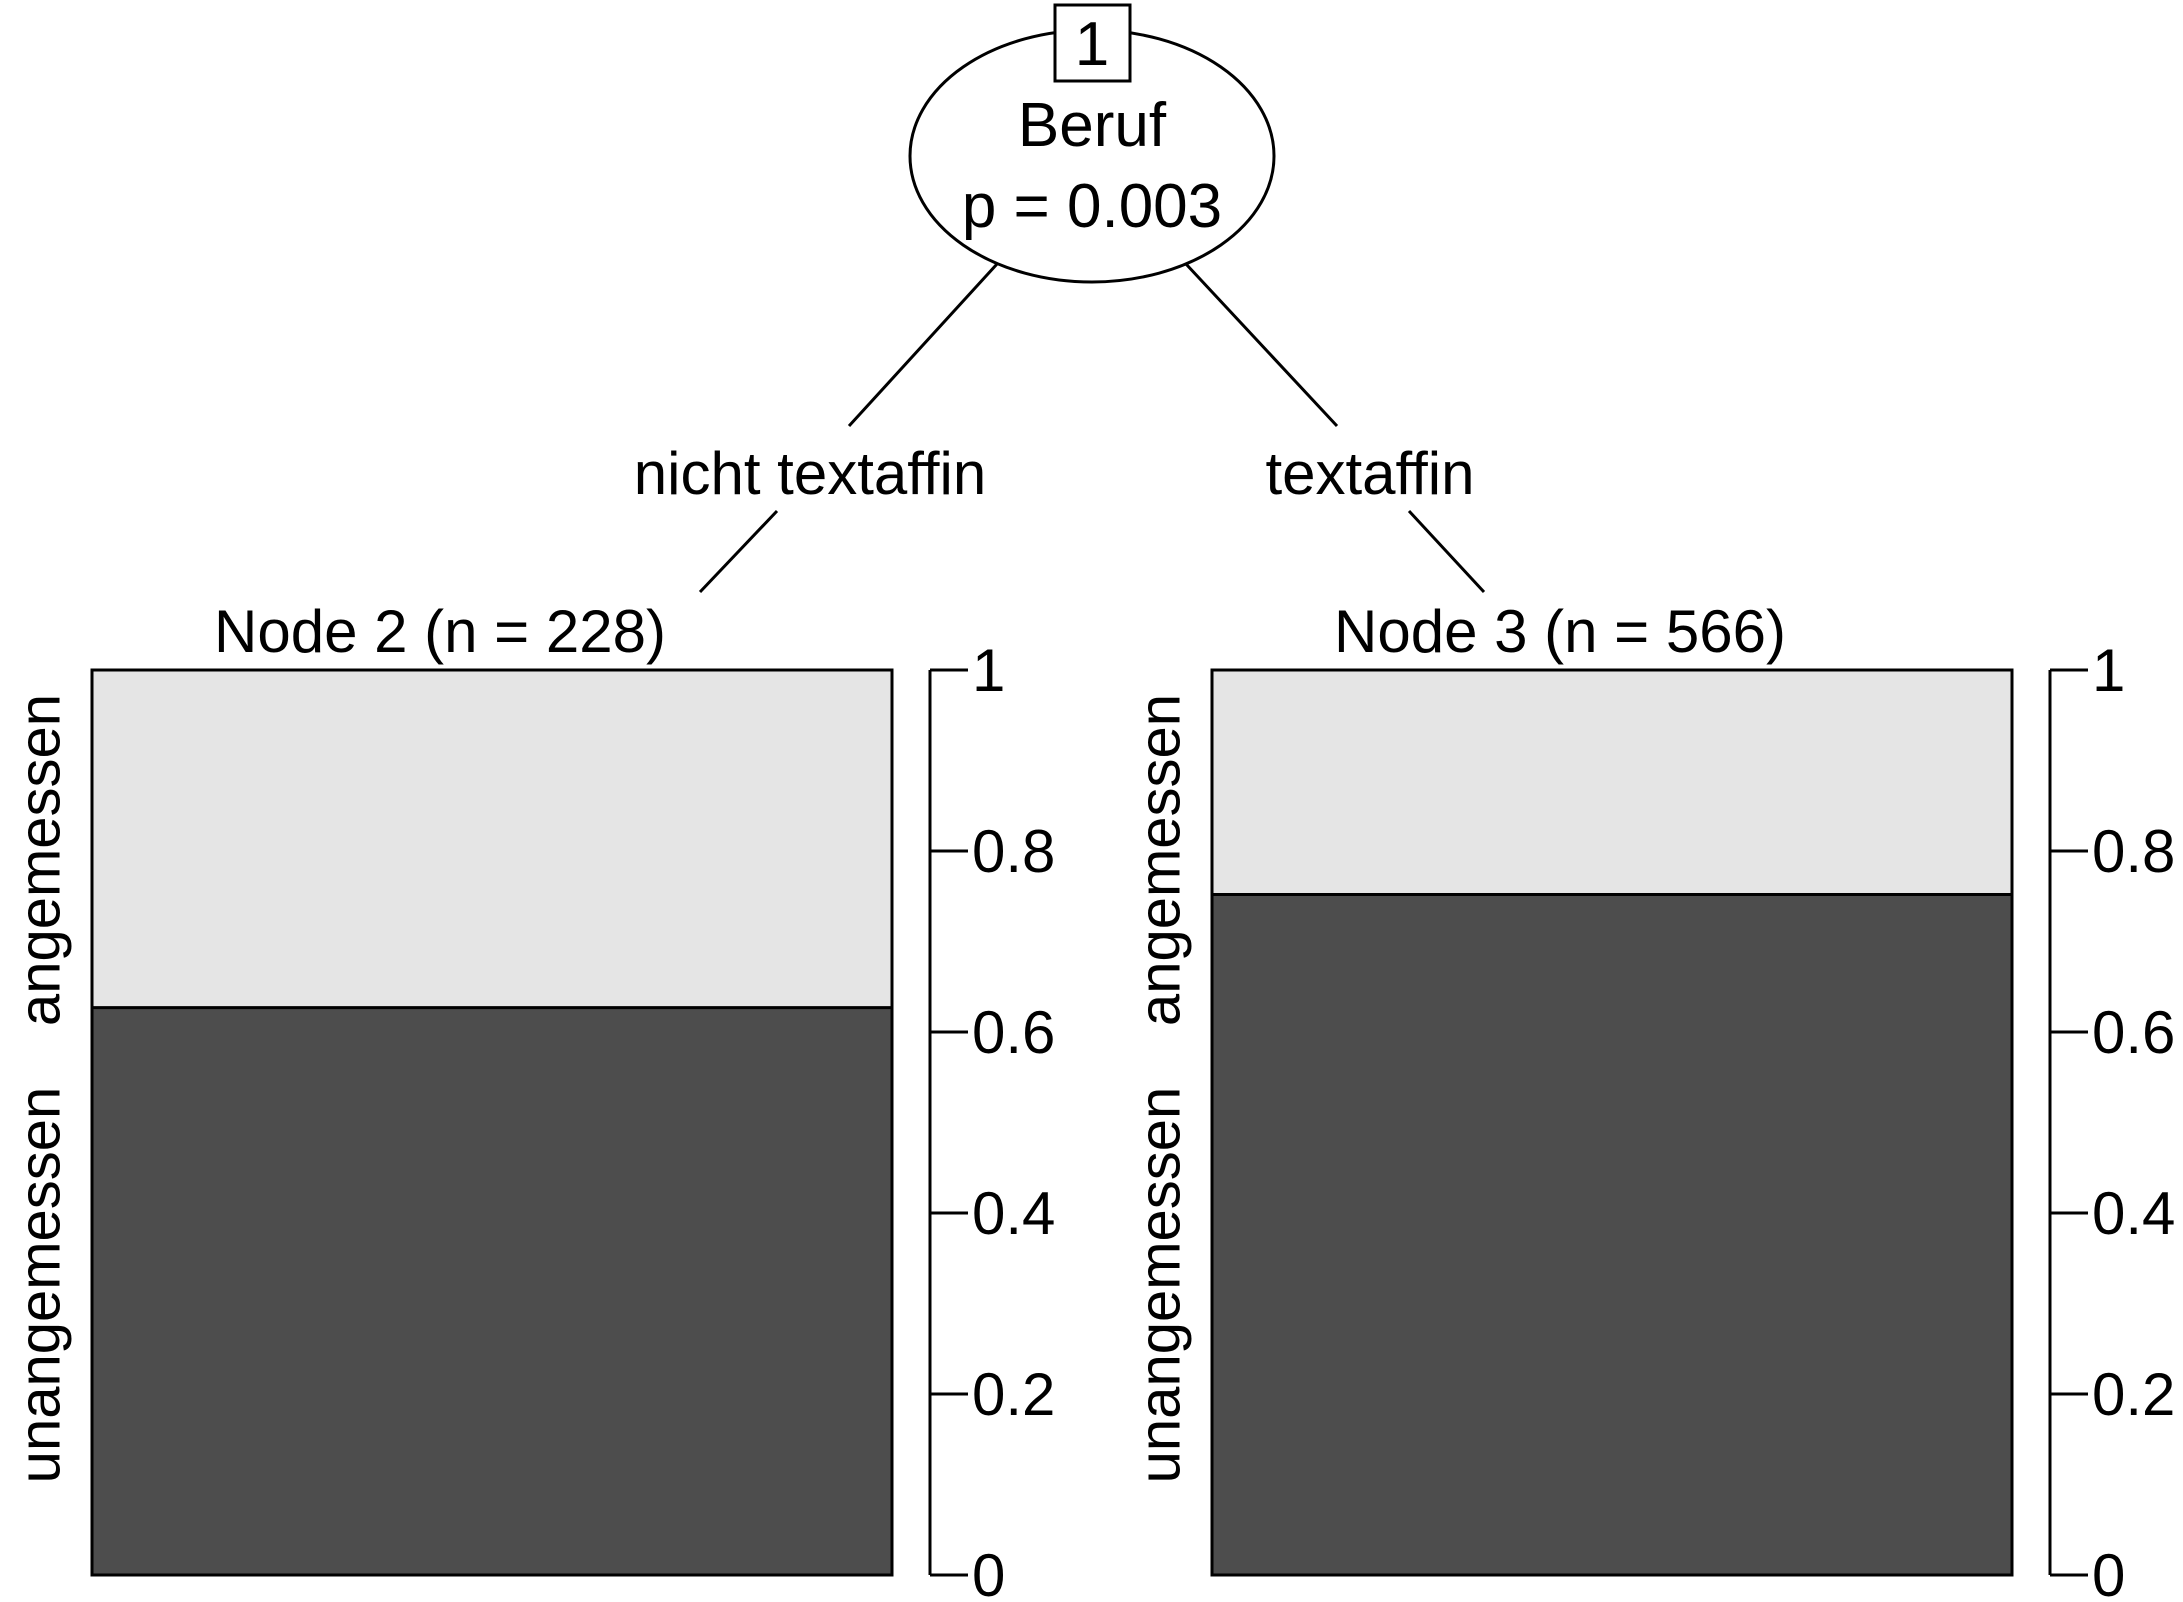 This screenshot has height=1602, width=2183. What do you see at coordinates (2133, 851) in the screenshot?
I see `y-tick-label-node-3: 0.8` at bounding box center [2133, 851].